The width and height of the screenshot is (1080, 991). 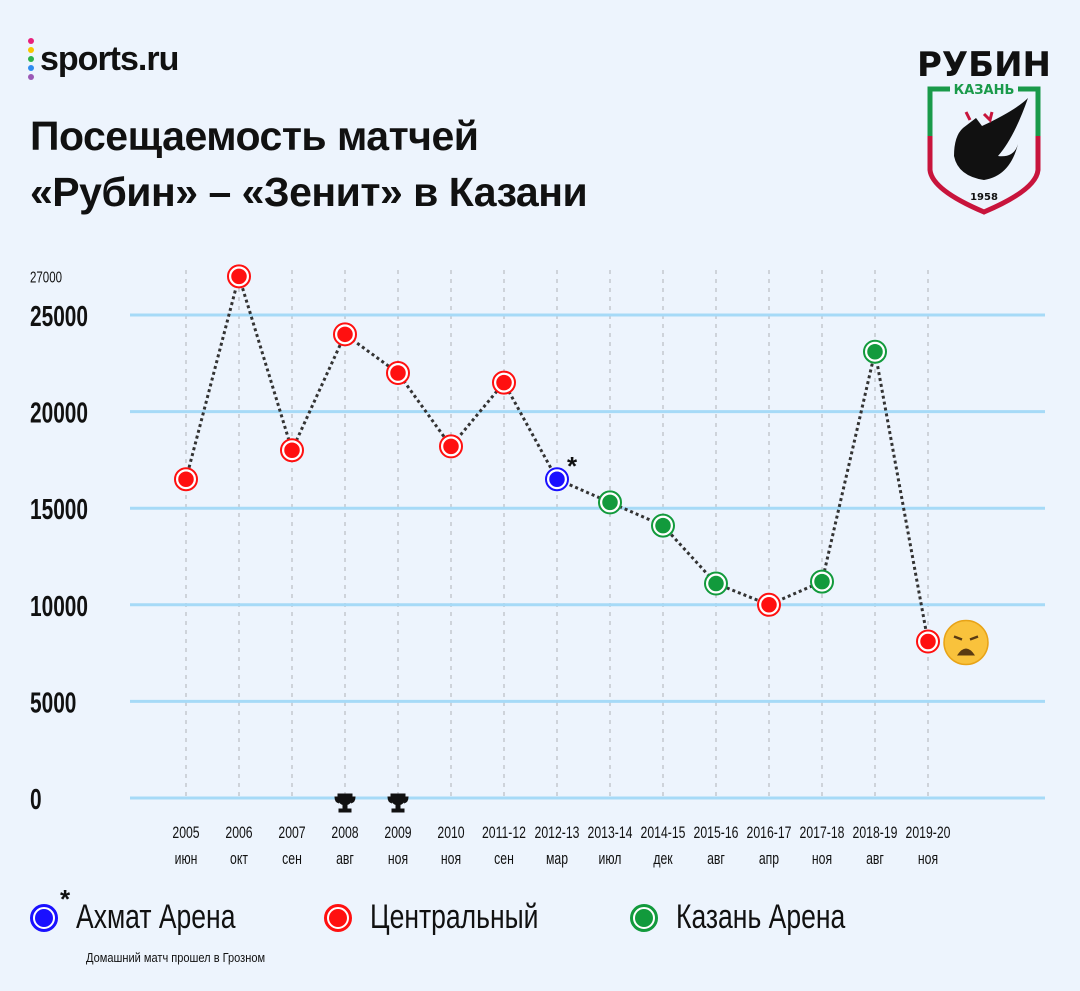 I want to click on x-tick-season: 2016-17, so click(x=769, y=833).